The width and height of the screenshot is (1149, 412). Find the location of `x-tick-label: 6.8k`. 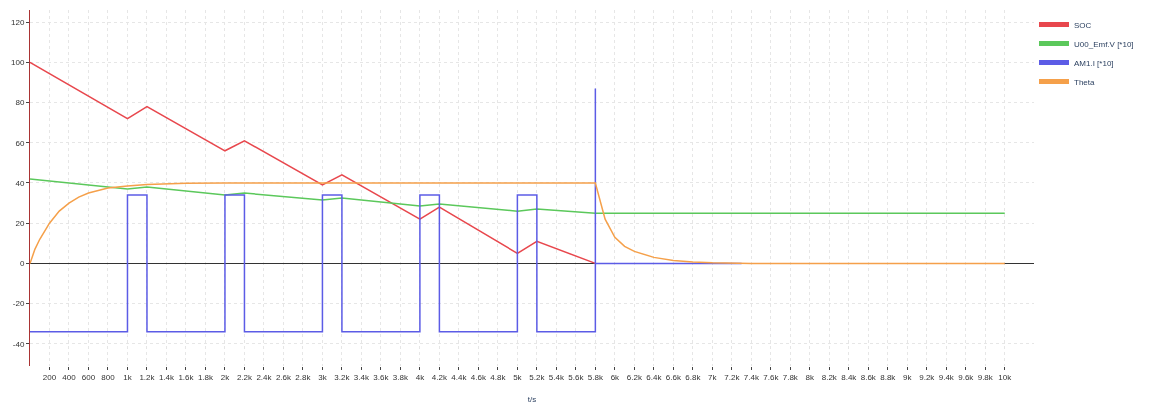

x-tick-label: 6.8k is located at coordinates (693, 377).